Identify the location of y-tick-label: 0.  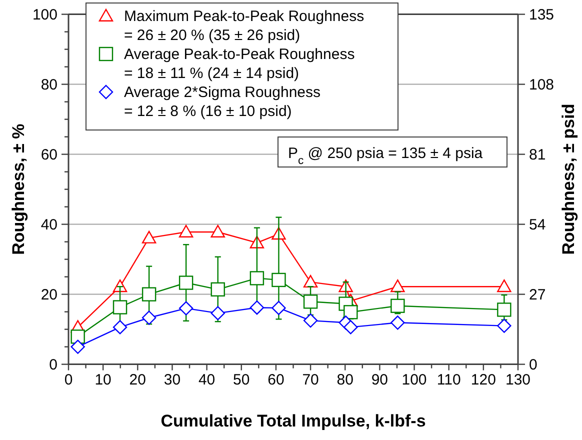
(53, 365).